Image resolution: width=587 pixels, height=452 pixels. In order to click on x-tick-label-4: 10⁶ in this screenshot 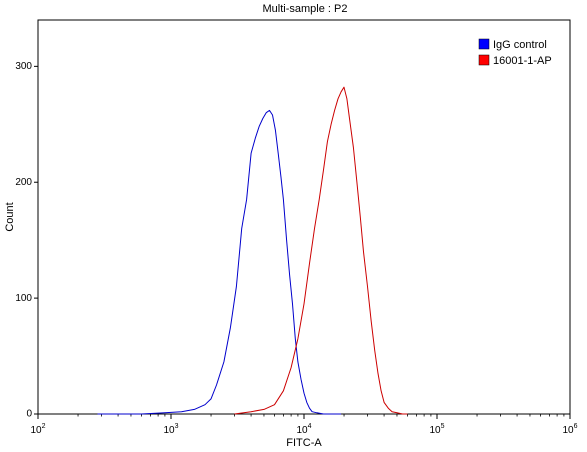, I will do `click(569, 429)`.